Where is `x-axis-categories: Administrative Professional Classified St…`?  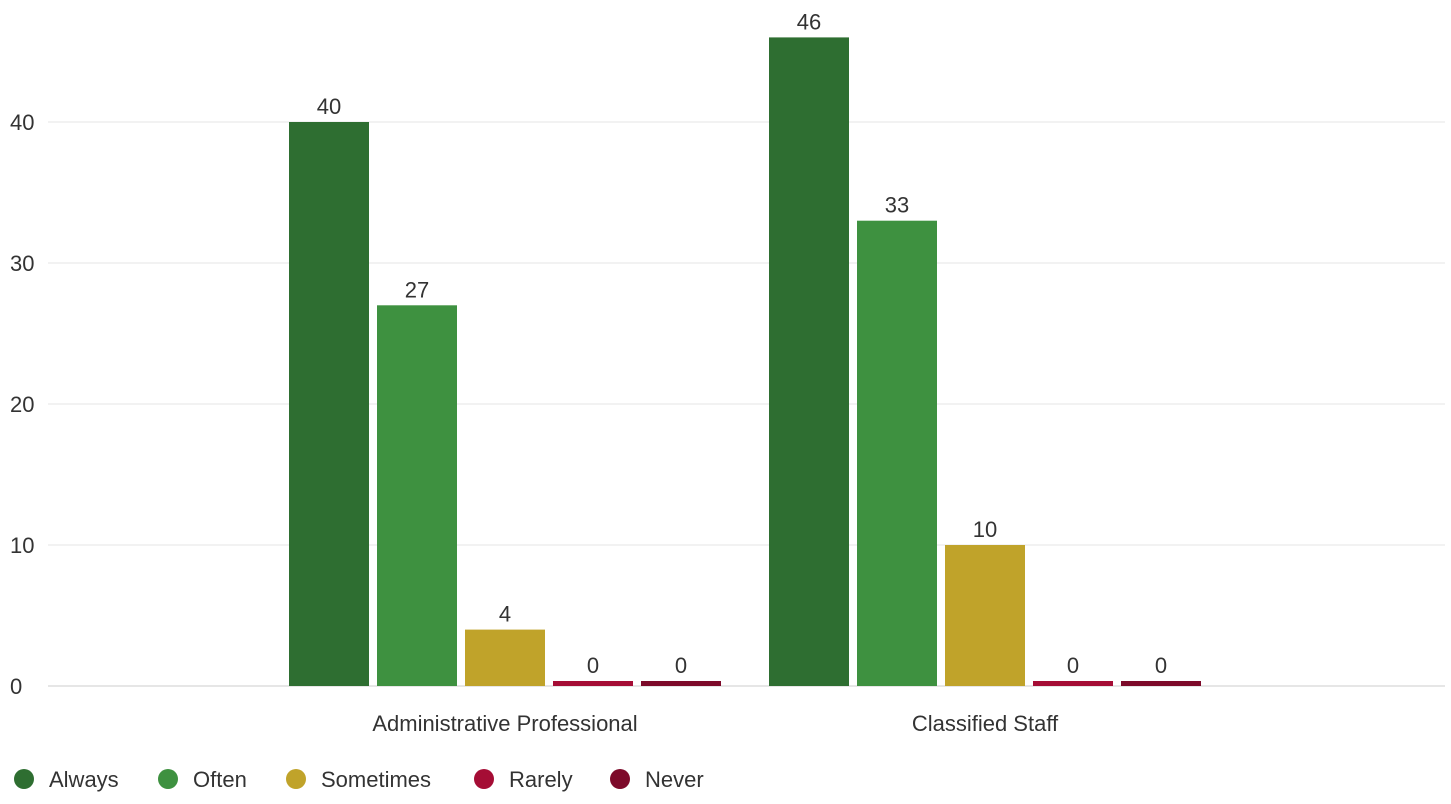
x-axis-categories: Administrative Professional Classified St… is located at coordinates (715, 723).